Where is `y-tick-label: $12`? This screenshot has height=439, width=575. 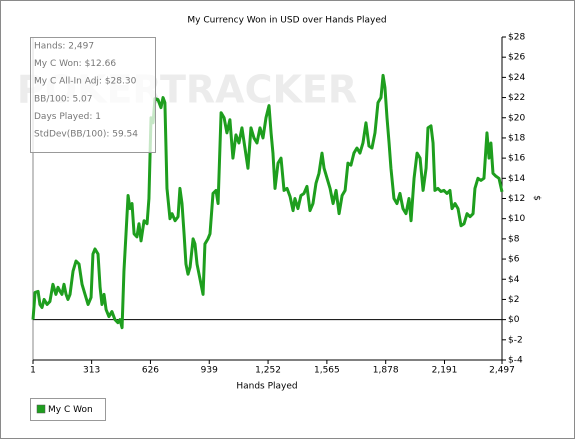 y-tick-label: $12 is located at coordinates (516, 199).